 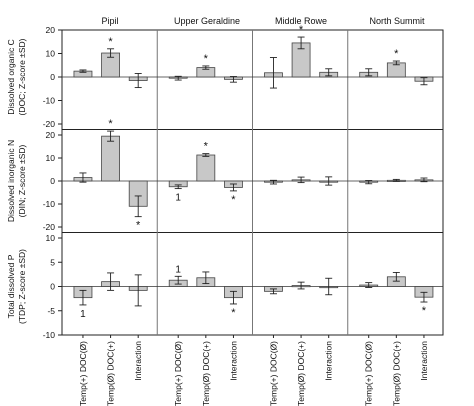 What do you see at coordinates (207, 21) in the screenshot?
I see `site-title-upper-geraldine: Upper Geraldine` at bounding box center [207, 21].